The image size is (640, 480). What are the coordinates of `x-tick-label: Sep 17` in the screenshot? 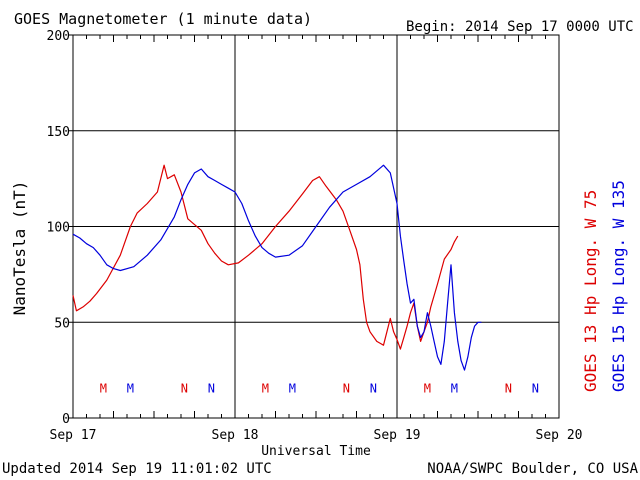 It's located at (73, 435).